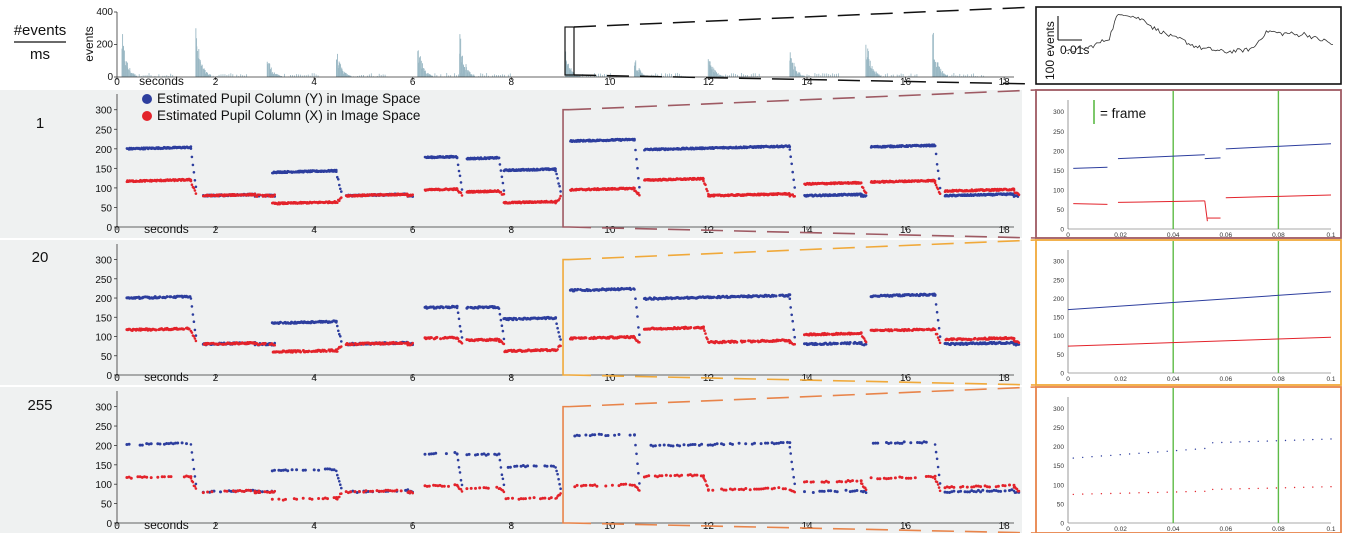 The image size is (1346, 533). What do you see at coordinates (569, 51) in the screenshot?
I see `histogram-zoom-box` at bounding box center [569, 51].